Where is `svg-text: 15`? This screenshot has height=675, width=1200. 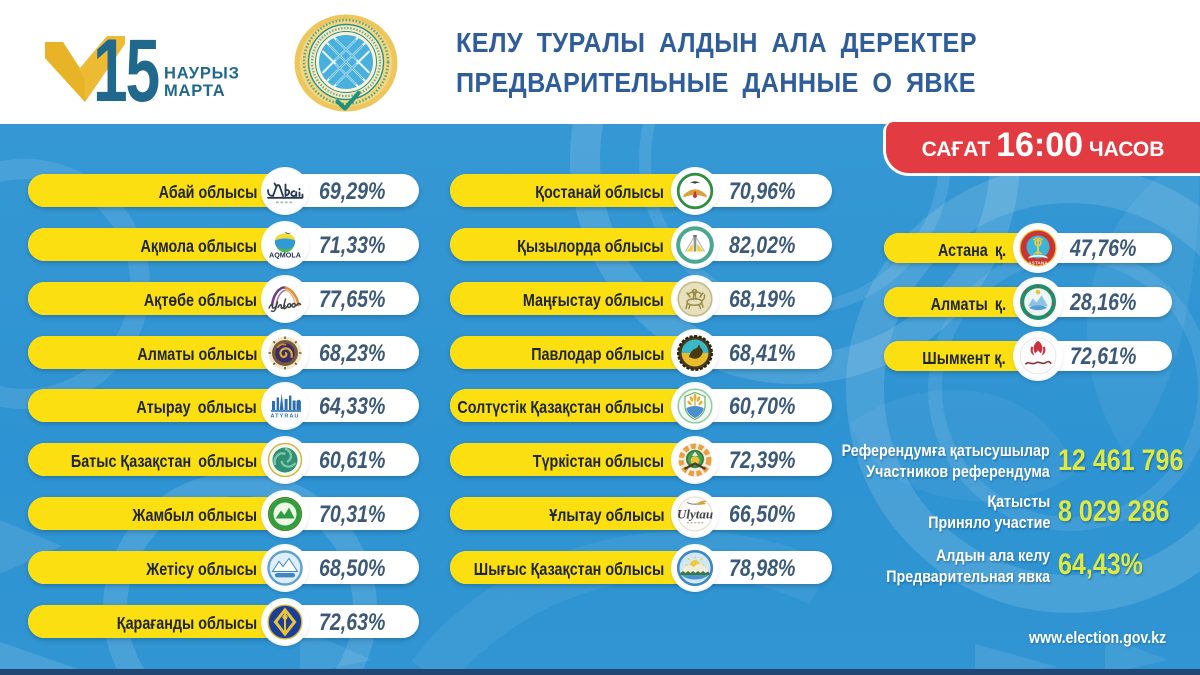
svg-text: 15 is located at coordinates (126, 70).